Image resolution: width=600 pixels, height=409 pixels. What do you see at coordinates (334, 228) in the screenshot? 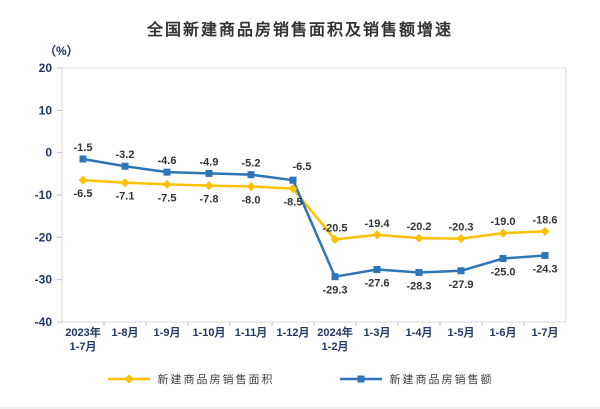
I see `data-label-sales-area: -20.5` at bounding box center [334, 228].